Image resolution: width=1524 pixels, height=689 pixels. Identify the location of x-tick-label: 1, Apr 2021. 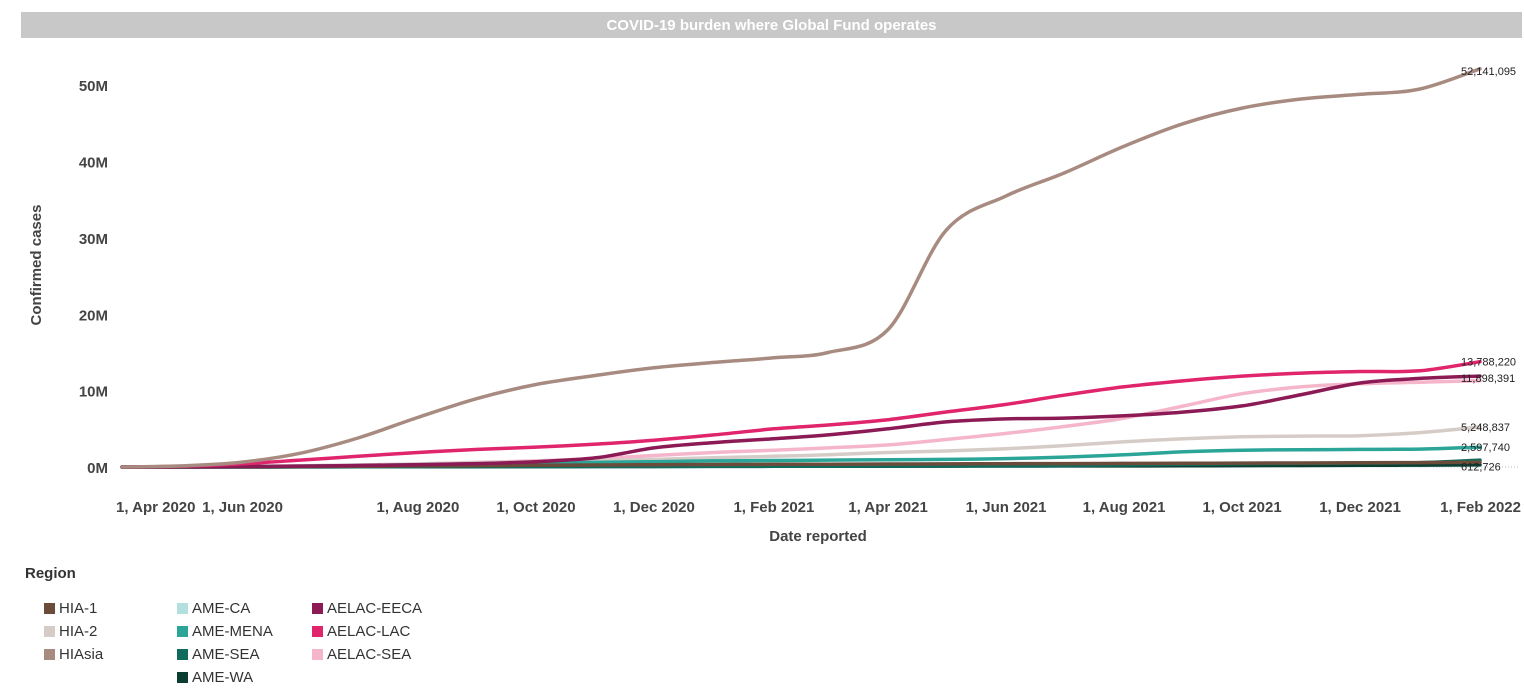
(888, 507).